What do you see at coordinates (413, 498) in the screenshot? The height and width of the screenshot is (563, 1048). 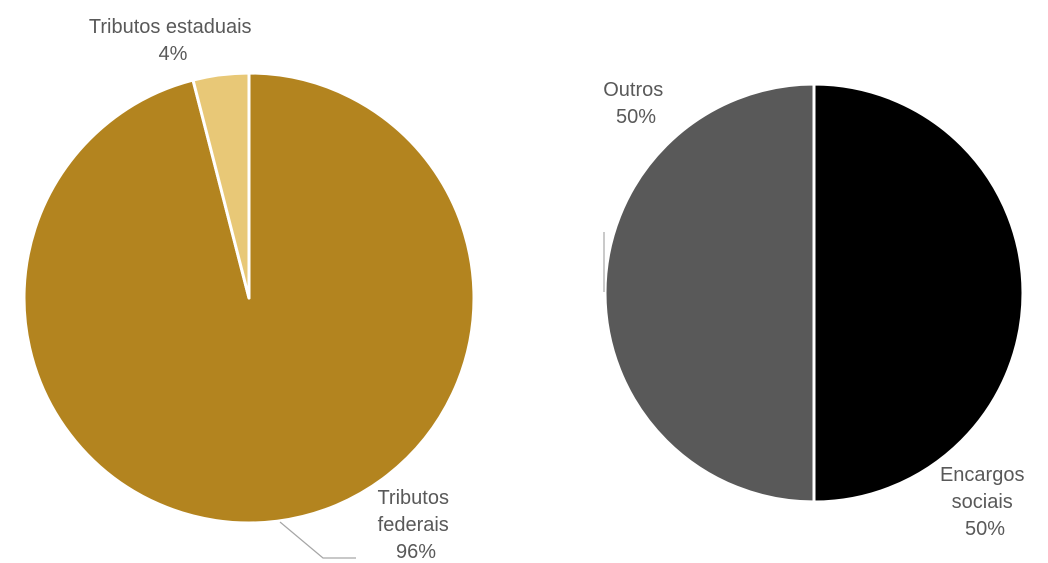 I see `slice-label-tributos-federais-line1: Tributos` at bounding box center [413, 498].